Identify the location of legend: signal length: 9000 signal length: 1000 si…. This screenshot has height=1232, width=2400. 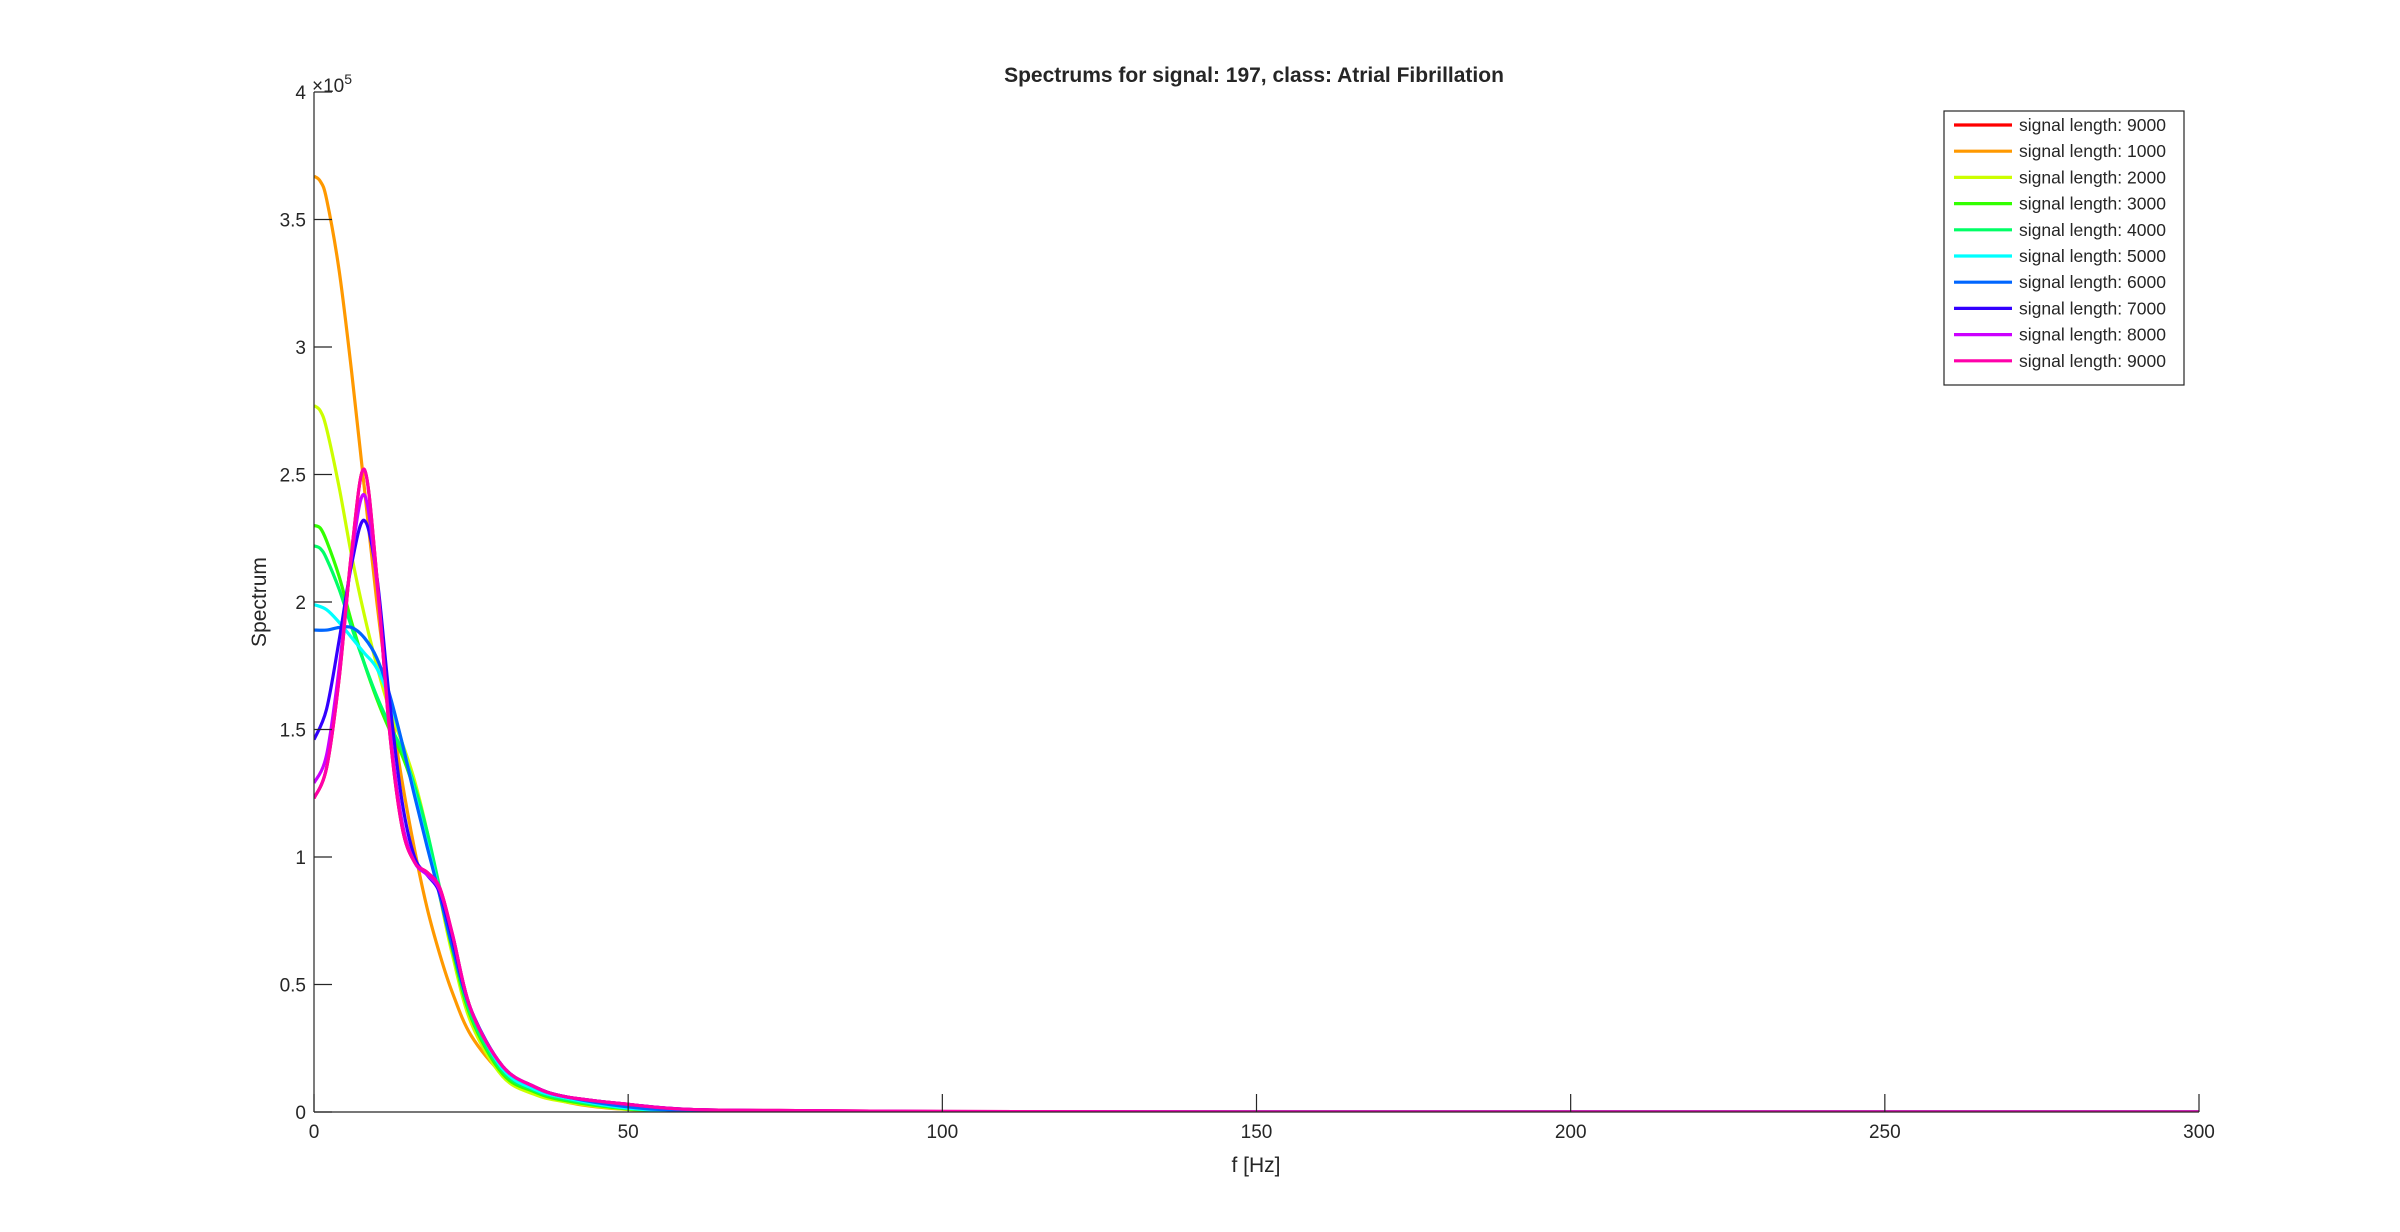
(2064, 248).